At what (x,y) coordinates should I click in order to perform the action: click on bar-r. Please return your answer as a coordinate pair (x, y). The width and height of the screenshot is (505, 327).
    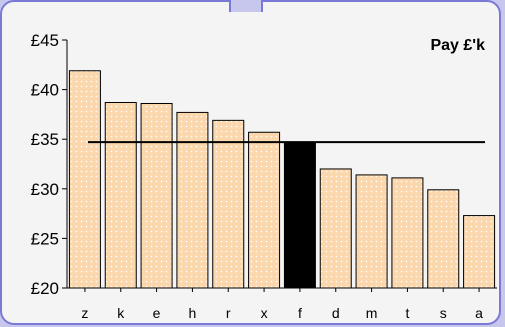
    Looking at the image, I should click on (228, 204).